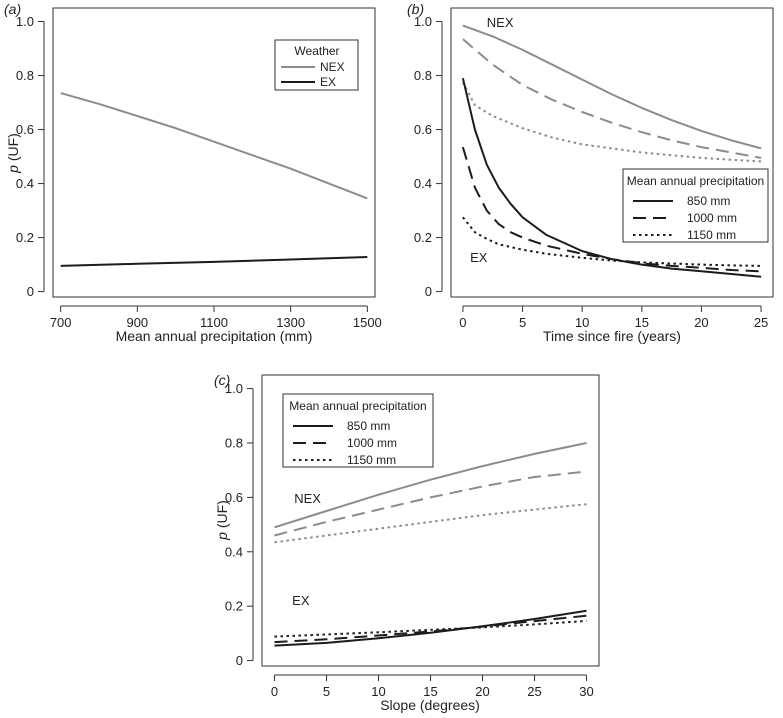 This screenshot has width=783, height=718. What do you see at coordinates (12, 9) in the screenshot?
I see `panel-label: (a)` at bounding box center [12, 9].